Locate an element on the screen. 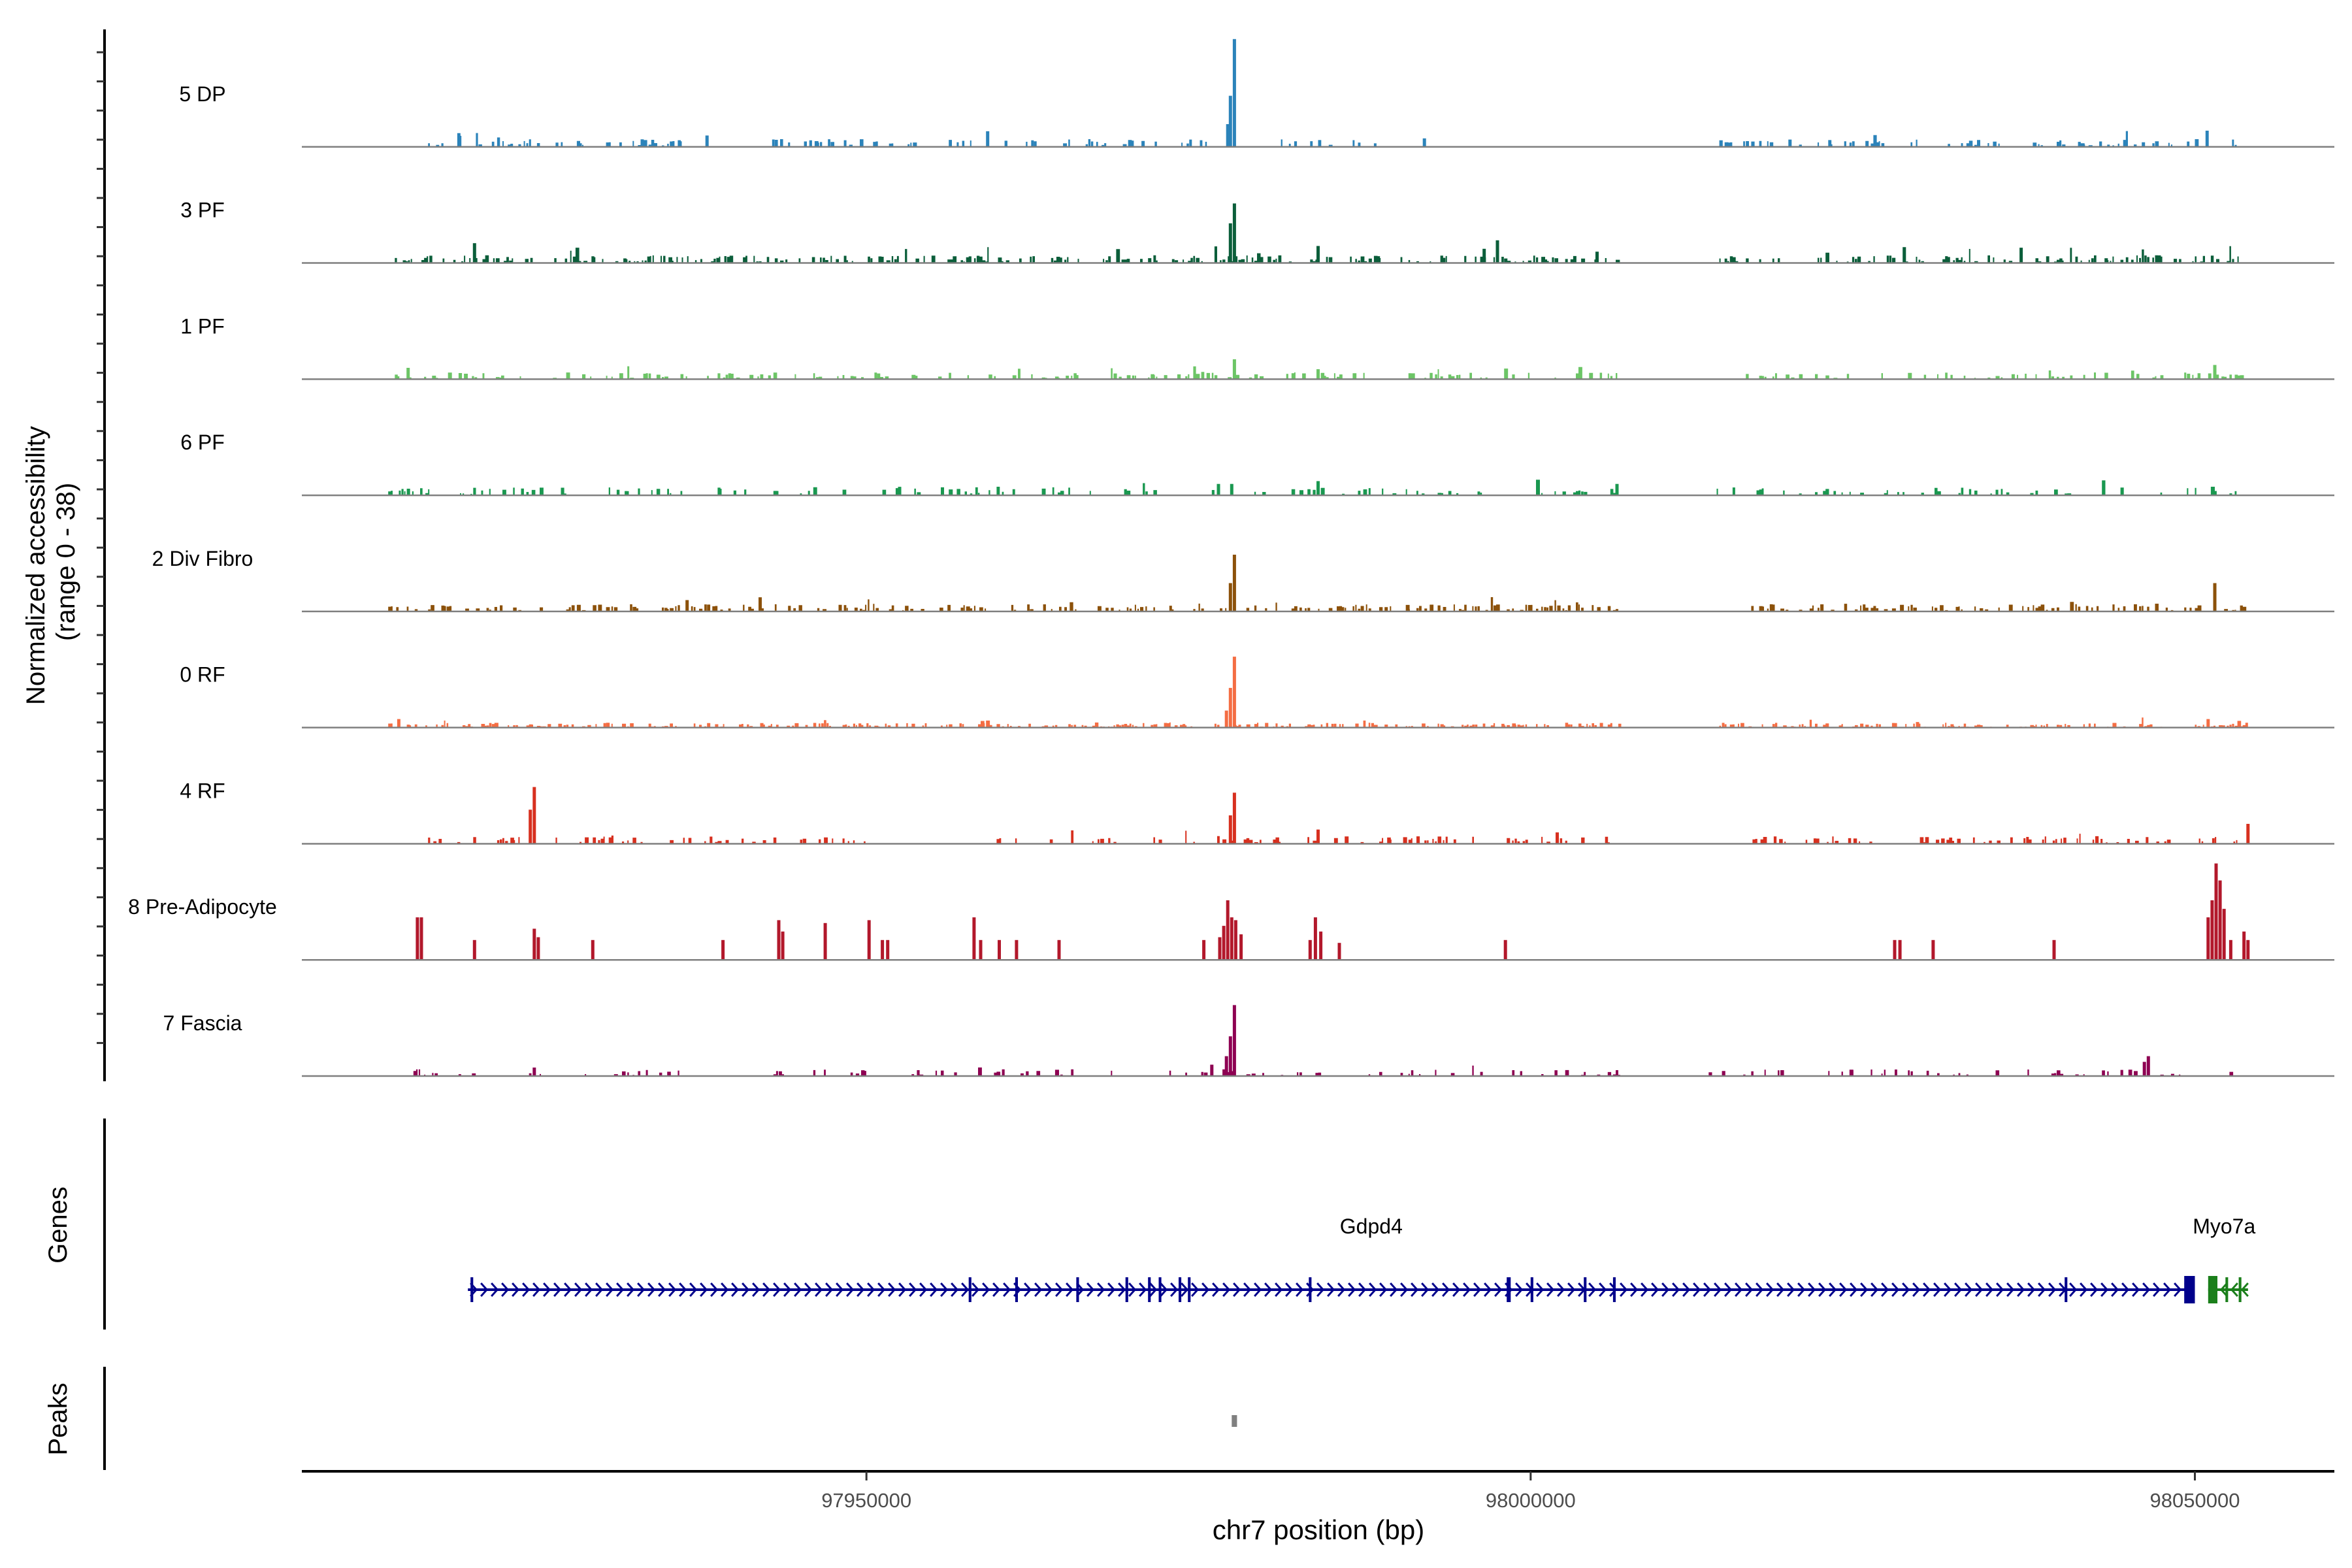 This screenshot has width=2352, height=1568. peaks-panel-title: Peaks is located at coordinates (58, 1418).